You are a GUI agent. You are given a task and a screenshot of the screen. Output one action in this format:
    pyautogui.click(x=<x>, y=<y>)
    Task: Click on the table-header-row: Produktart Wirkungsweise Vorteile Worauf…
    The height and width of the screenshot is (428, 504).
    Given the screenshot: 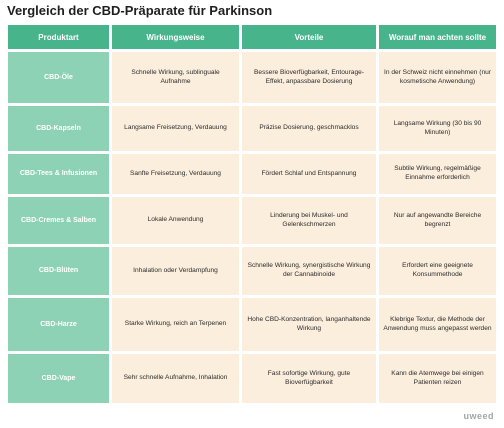 What is the action you would take?
    pyautogui.click(x=252, y=37)
    